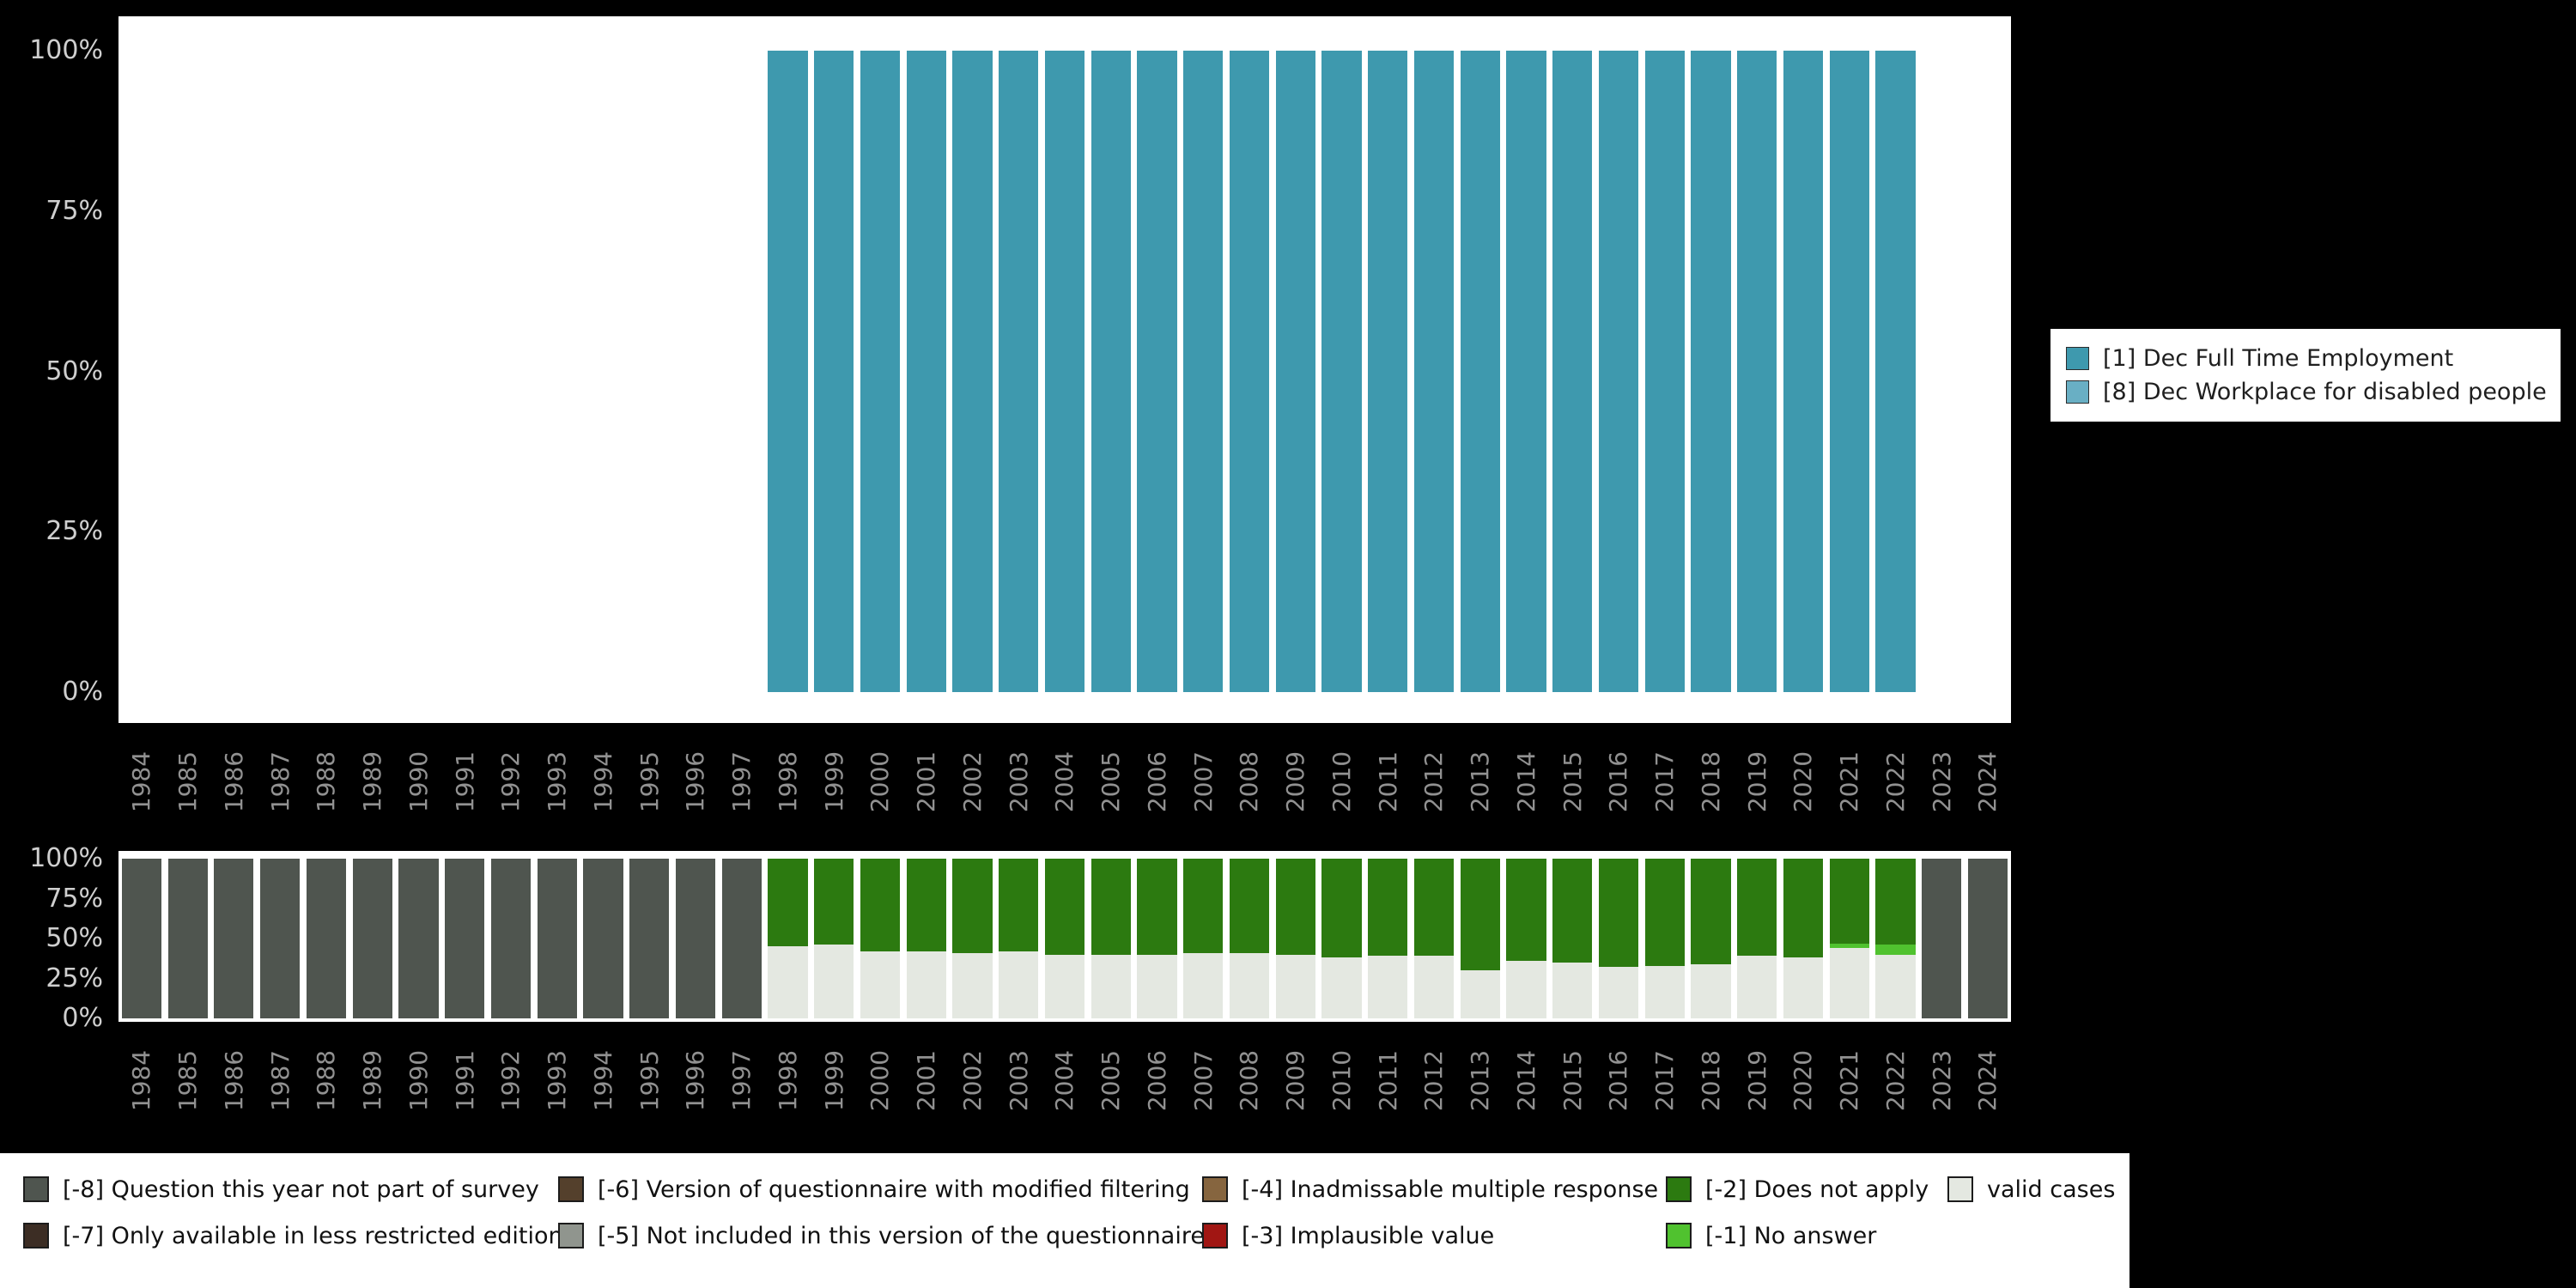  What do you see at coordinates (1387, 1080) in the screenshot?
I see `year-label: 2011` at bounding box center [1387, 1080].